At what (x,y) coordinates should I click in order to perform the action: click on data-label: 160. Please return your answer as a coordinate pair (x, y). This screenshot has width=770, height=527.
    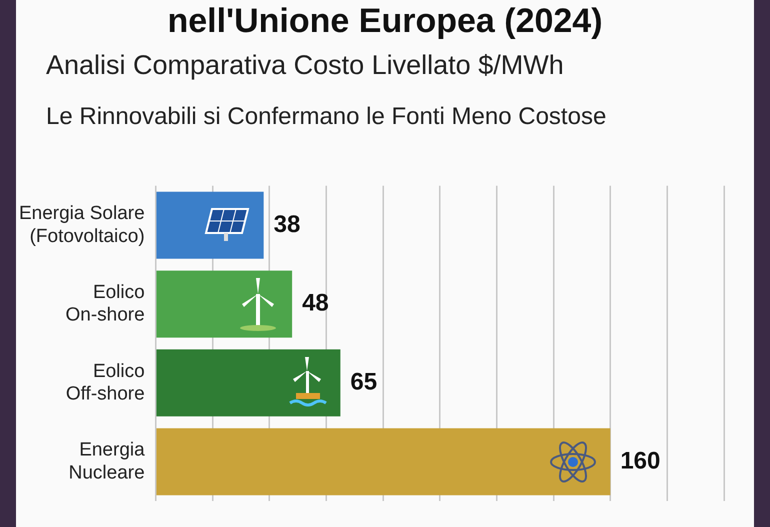
    Looking at the image, I should click on (640, 460).